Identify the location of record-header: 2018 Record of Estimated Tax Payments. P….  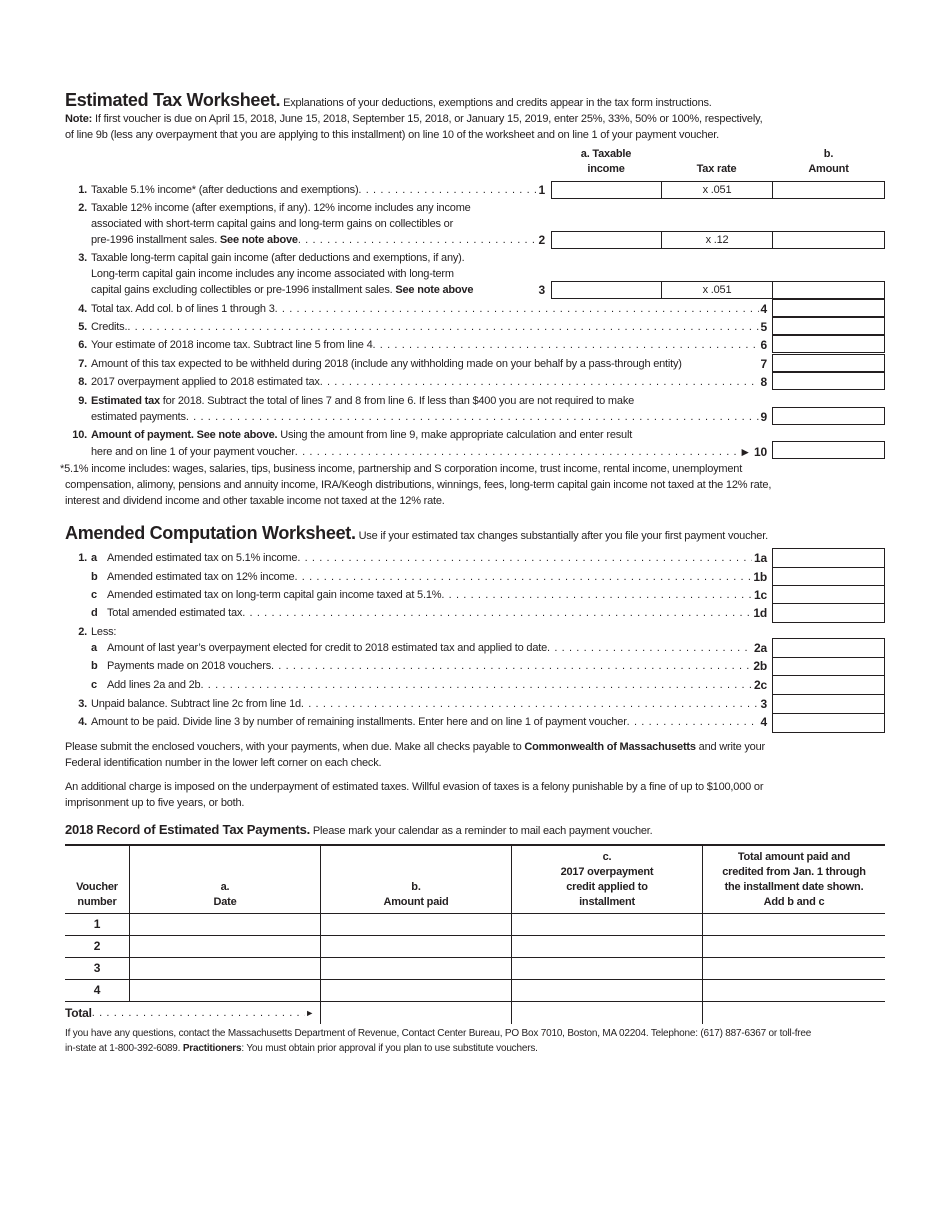
(359, 830).